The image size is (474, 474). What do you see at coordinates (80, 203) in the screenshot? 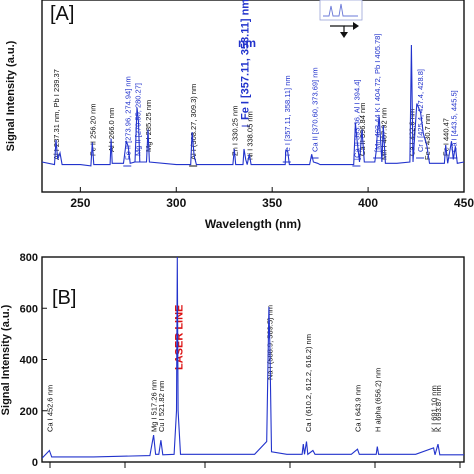
I see `panel-a-x-tick-label: 250` at bounding box center [80, 203].